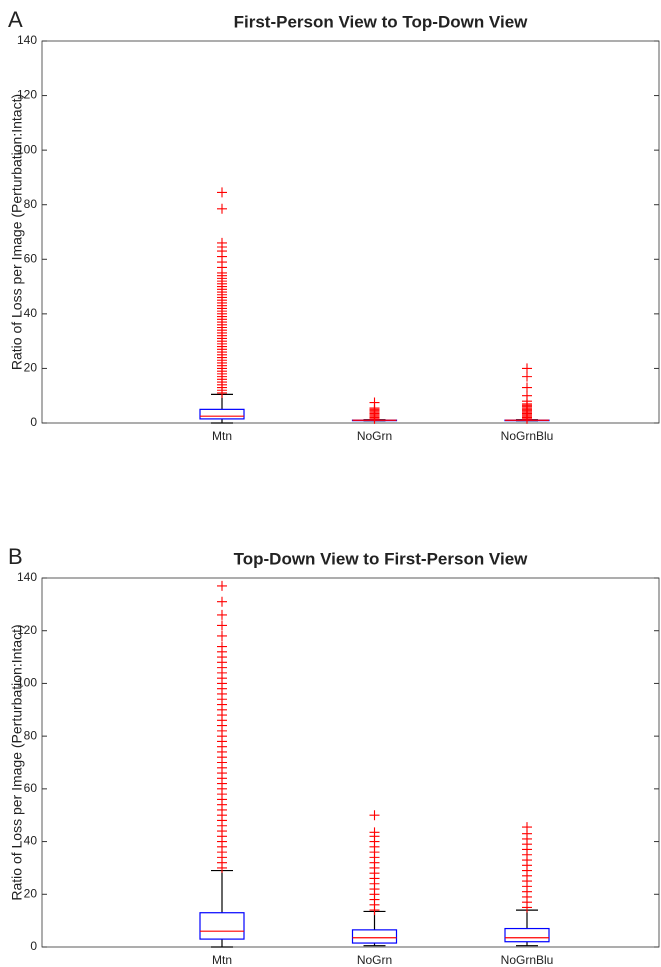 This screenshot has width=661, height=967. What do you see at coordinates (15, 19) in the screenshot?
I see `panel-label: A` at bounding box center [15, 19].